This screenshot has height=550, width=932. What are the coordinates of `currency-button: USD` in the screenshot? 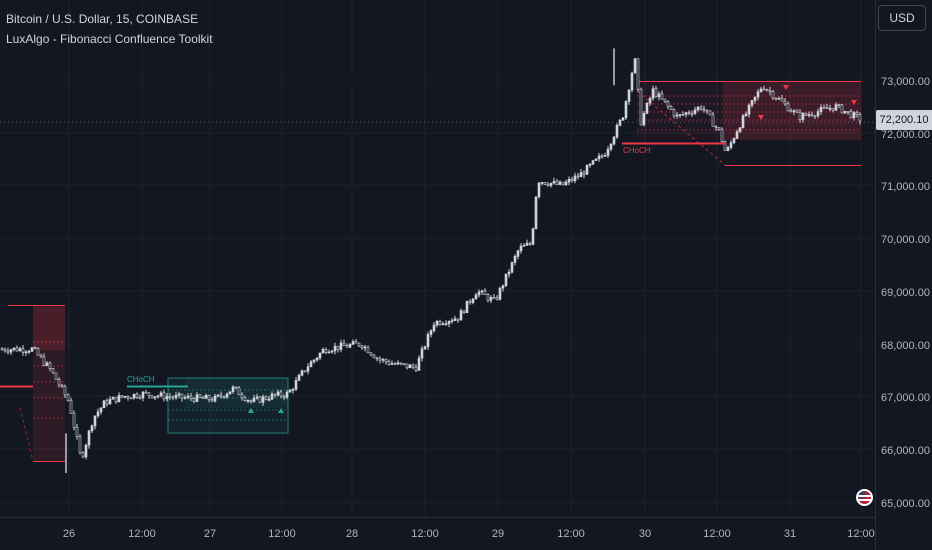 It's located at (902, 18).